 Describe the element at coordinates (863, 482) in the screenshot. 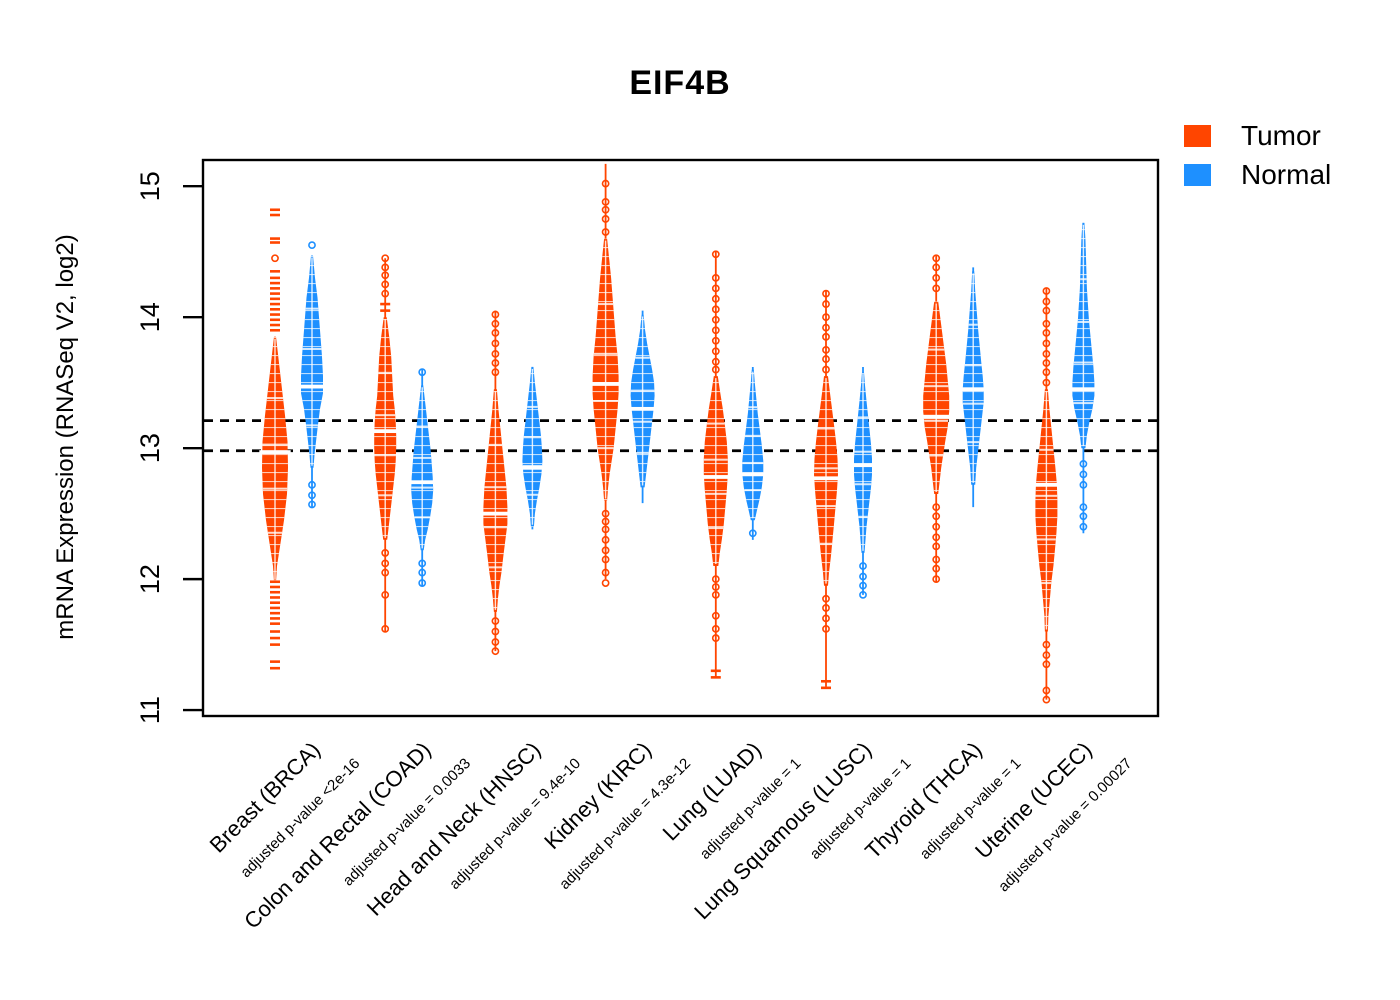

I see `violin-group5-normal` at that location.